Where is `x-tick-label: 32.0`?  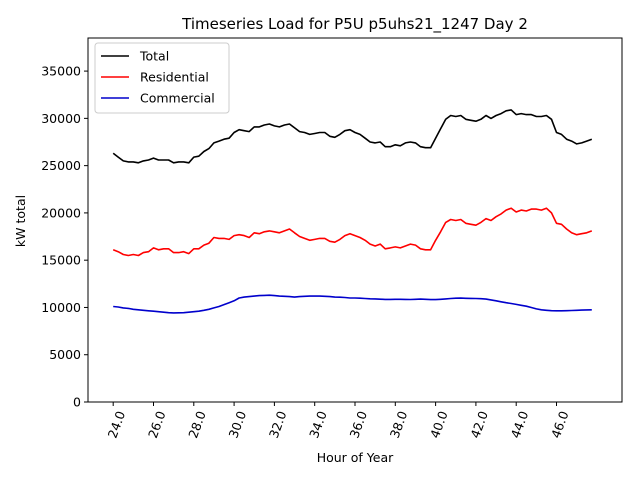
x-tick-label: 32.0 is located at coordinates (278, 424).